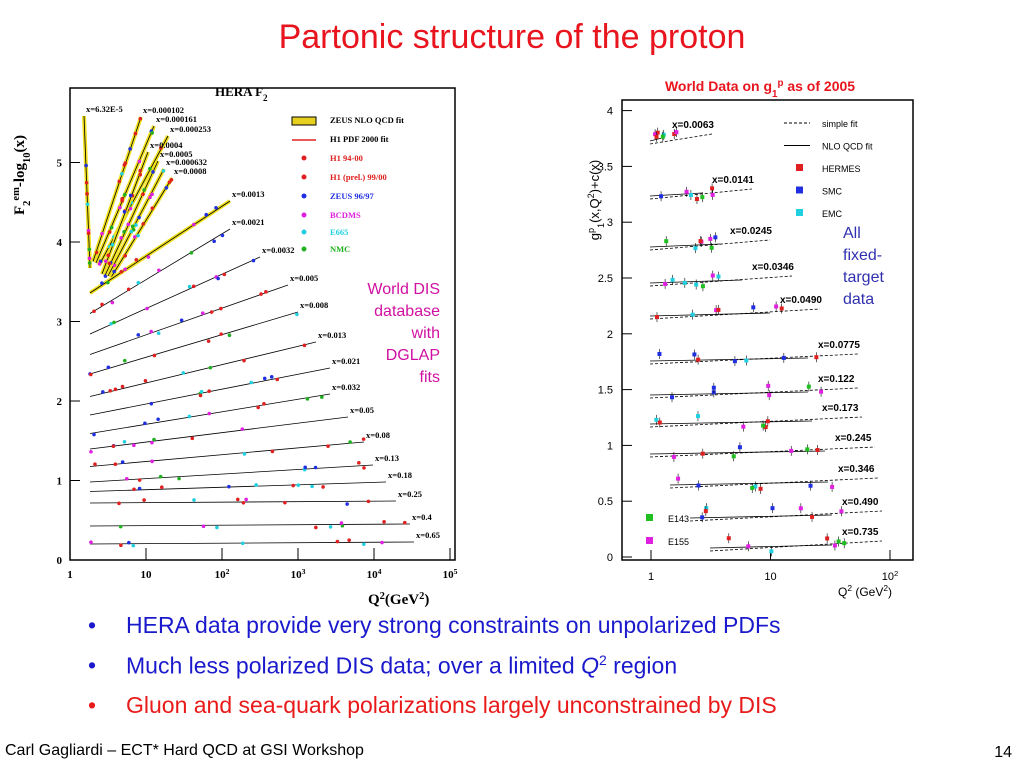 Image resolution: width=1024 pixels, height=768 pixels. Describe the element at coordinates (410, 494) in the screenshot. I see `bin-label: x=0.25` at that location.